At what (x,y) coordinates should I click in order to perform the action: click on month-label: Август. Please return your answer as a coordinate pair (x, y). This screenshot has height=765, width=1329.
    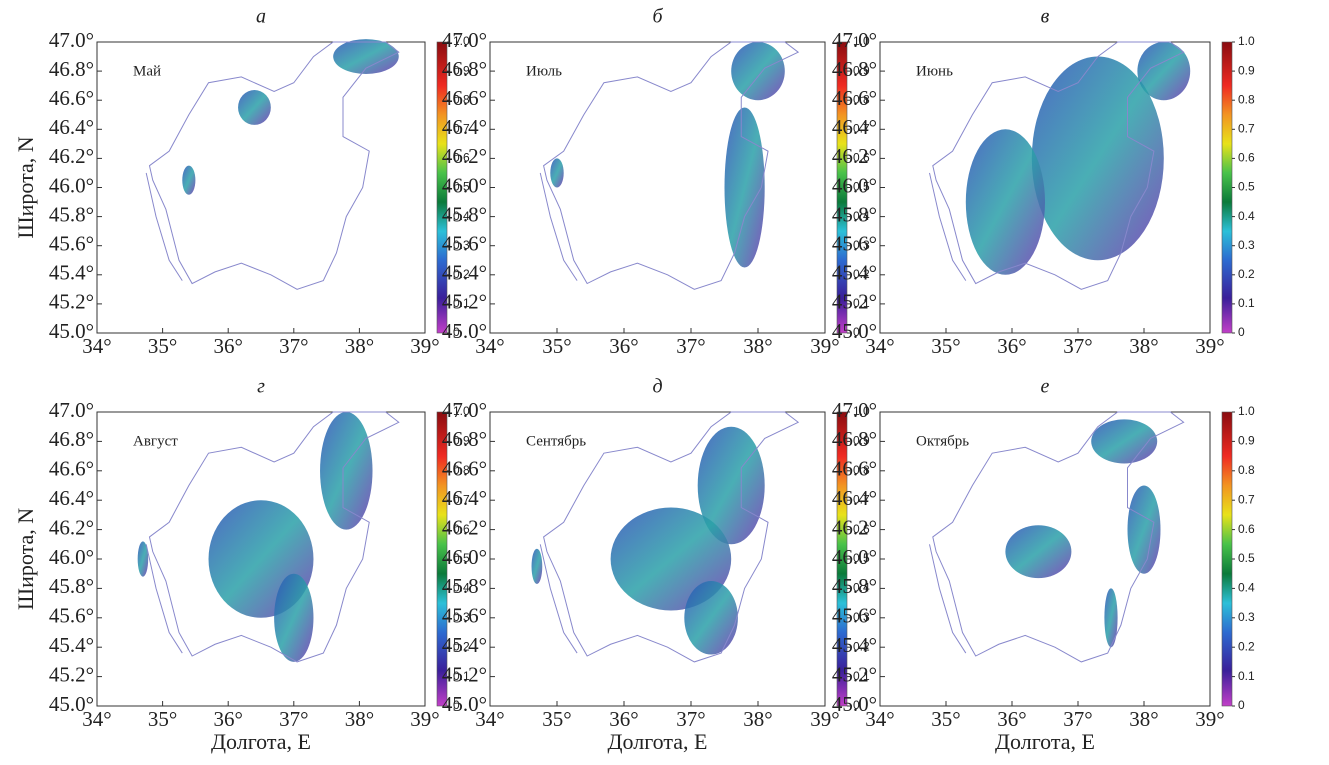
    Looking at the image, I should click on (155, 441).